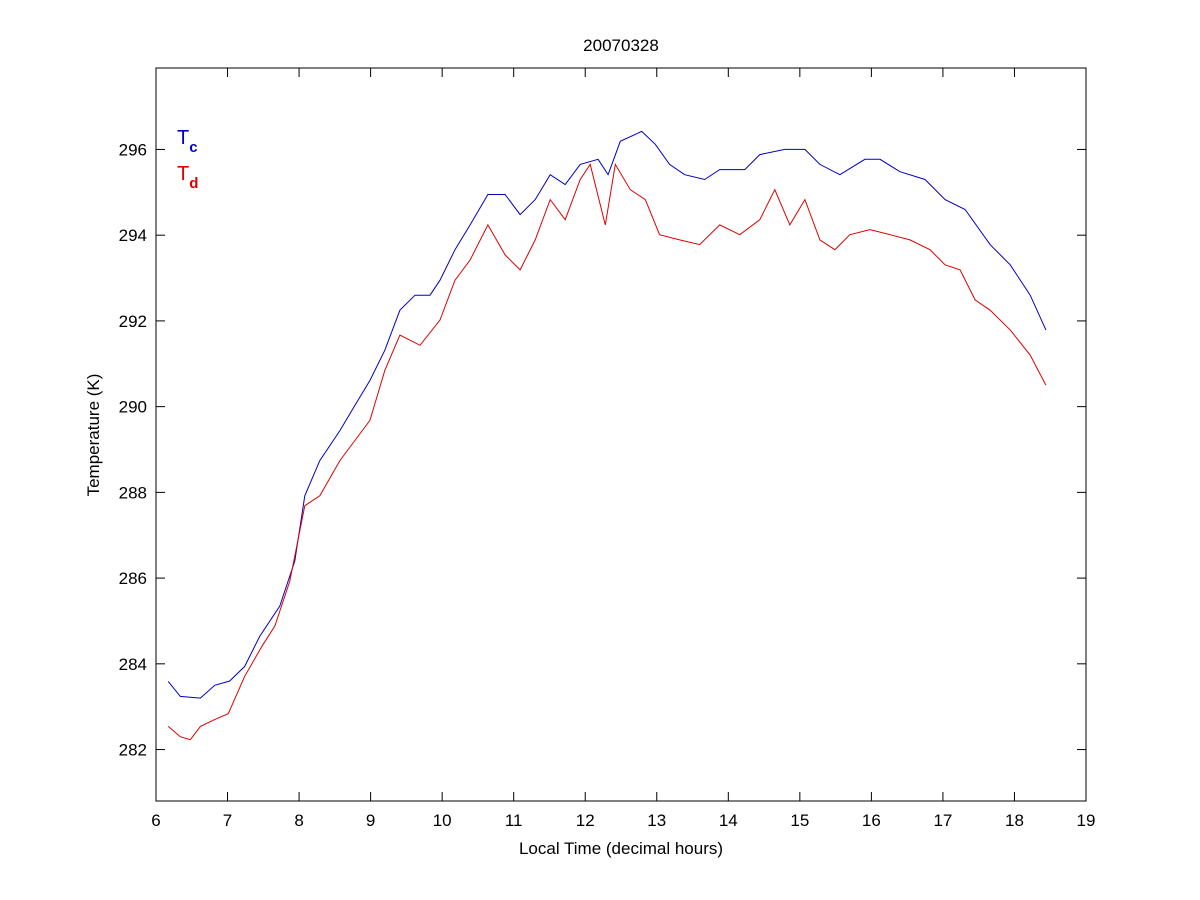  What do you see at coordinates (187, 159) in the screenshot?
I see `legend: Tc Td` at bounding box center [187, 159].